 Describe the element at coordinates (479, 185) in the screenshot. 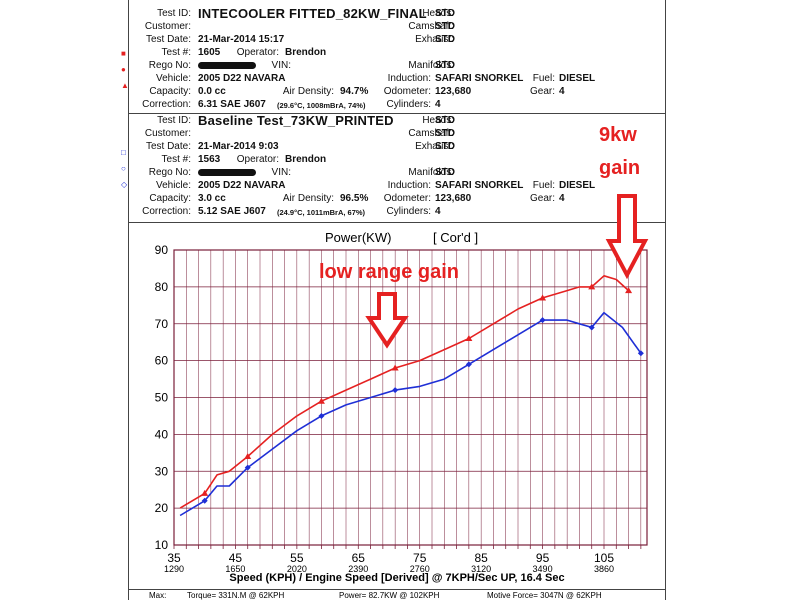

I see `test2-induction: SAFARI SNORKEL` at that location.